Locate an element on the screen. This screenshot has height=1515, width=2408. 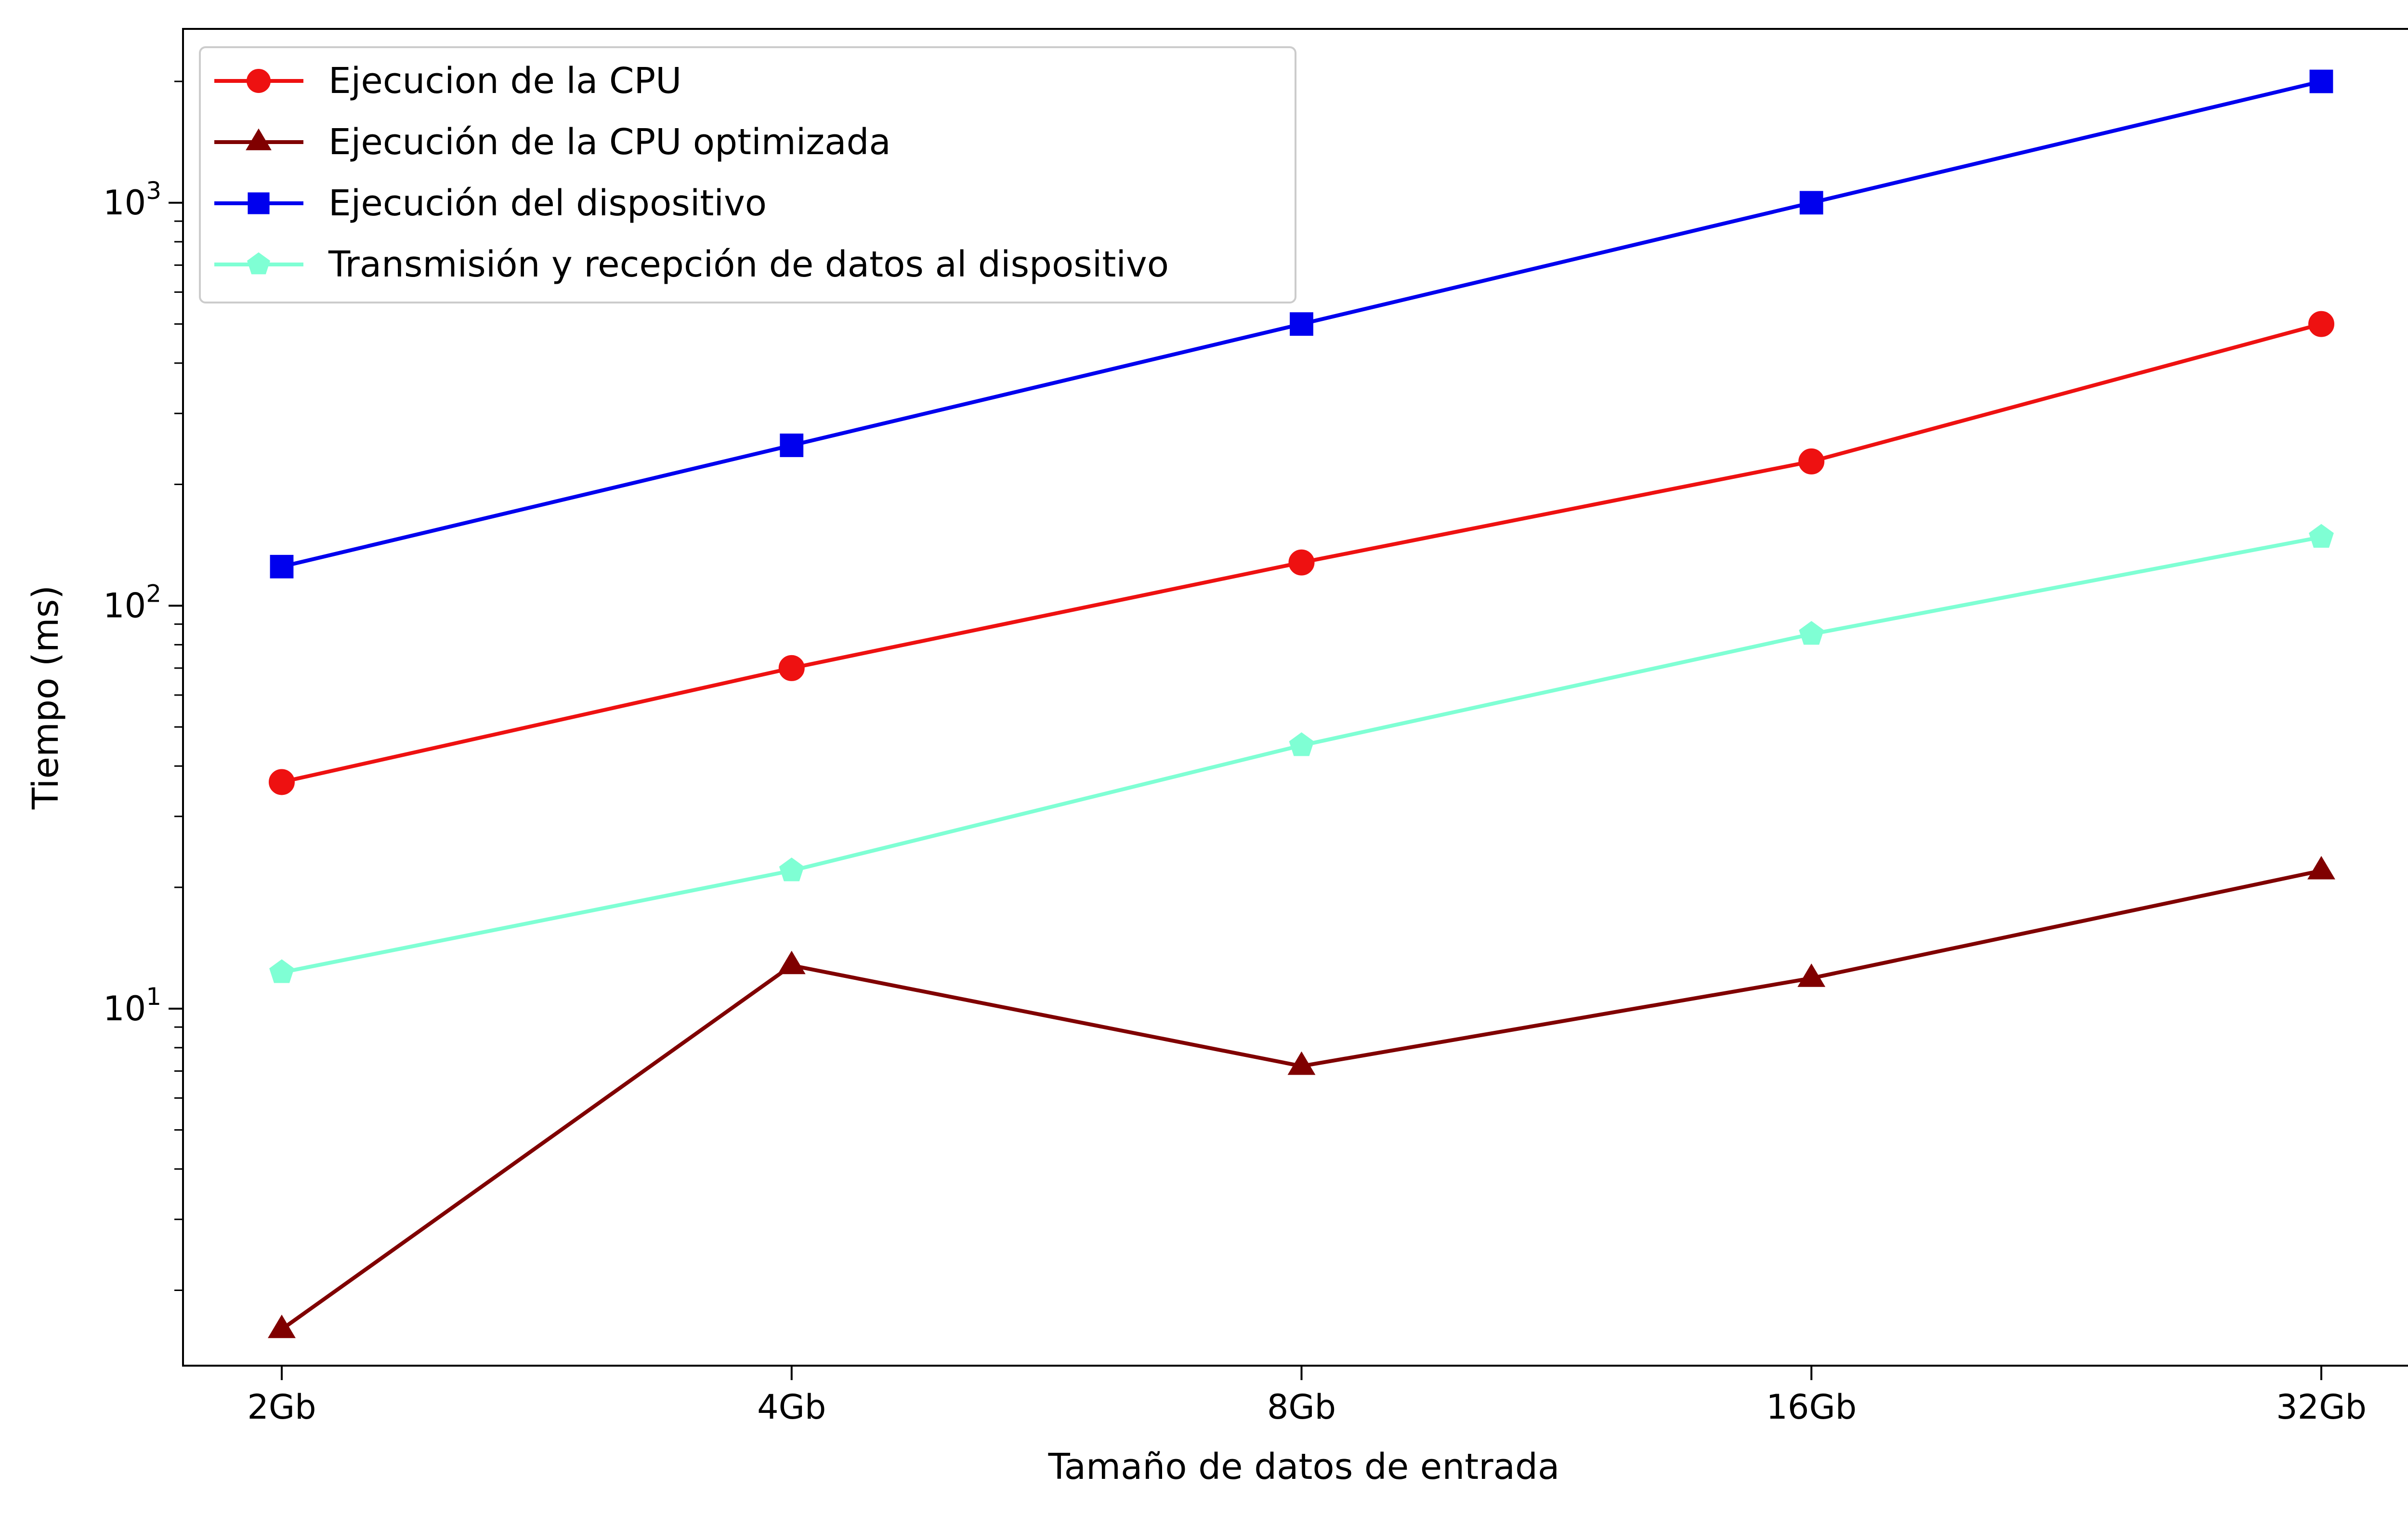
x-tick-label: 2Gb is located at coordinates (281, 1407).